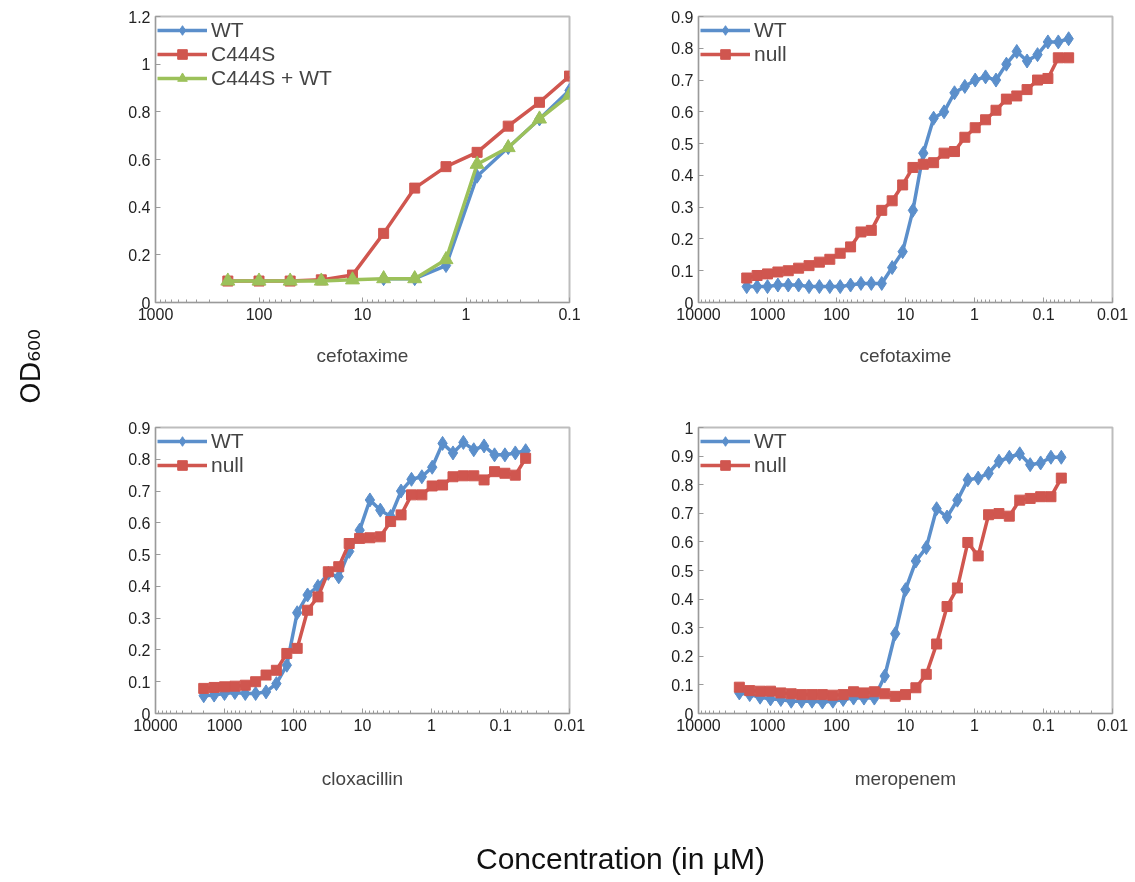 The height and width of the screenshot is (882, 1135). I want to click on y-tick-label: 1.2, so click(139, 17).